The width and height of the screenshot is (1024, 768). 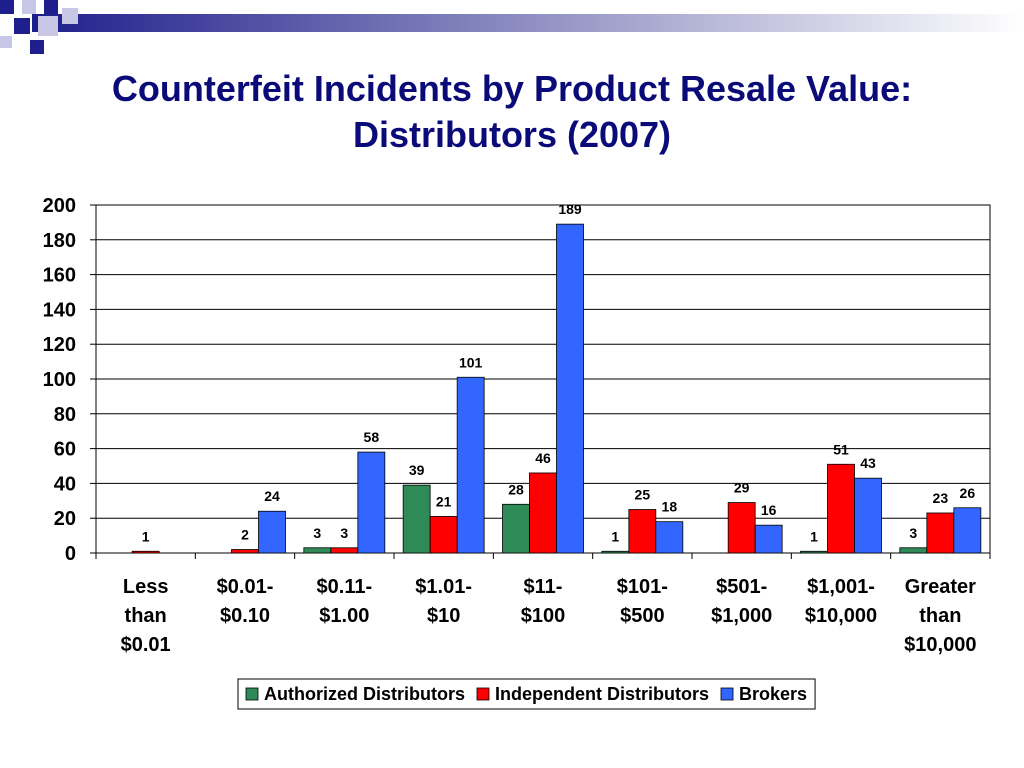 I want to click on x-tick-label: Less than $0.01, so click(x=146, y=616).